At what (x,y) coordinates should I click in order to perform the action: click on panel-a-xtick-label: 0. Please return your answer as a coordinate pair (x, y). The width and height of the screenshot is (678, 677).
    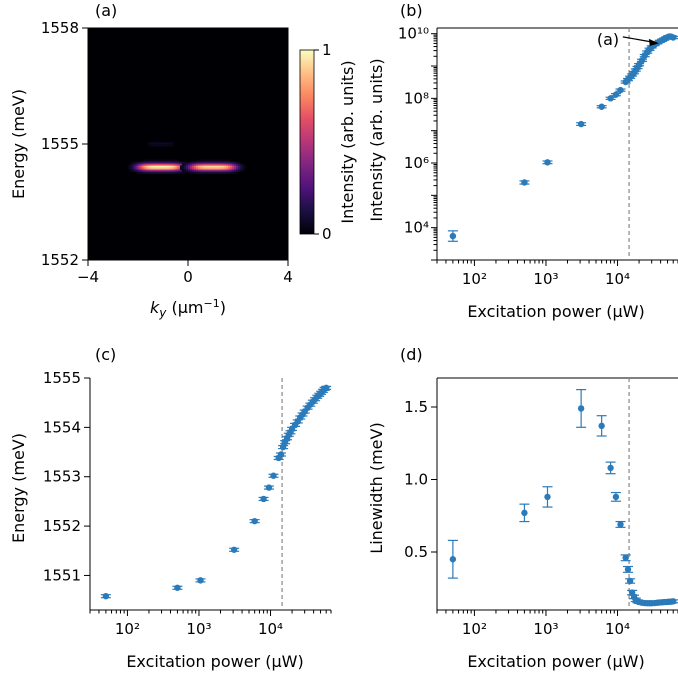
    Looking at the image, I should click on (188, 277).